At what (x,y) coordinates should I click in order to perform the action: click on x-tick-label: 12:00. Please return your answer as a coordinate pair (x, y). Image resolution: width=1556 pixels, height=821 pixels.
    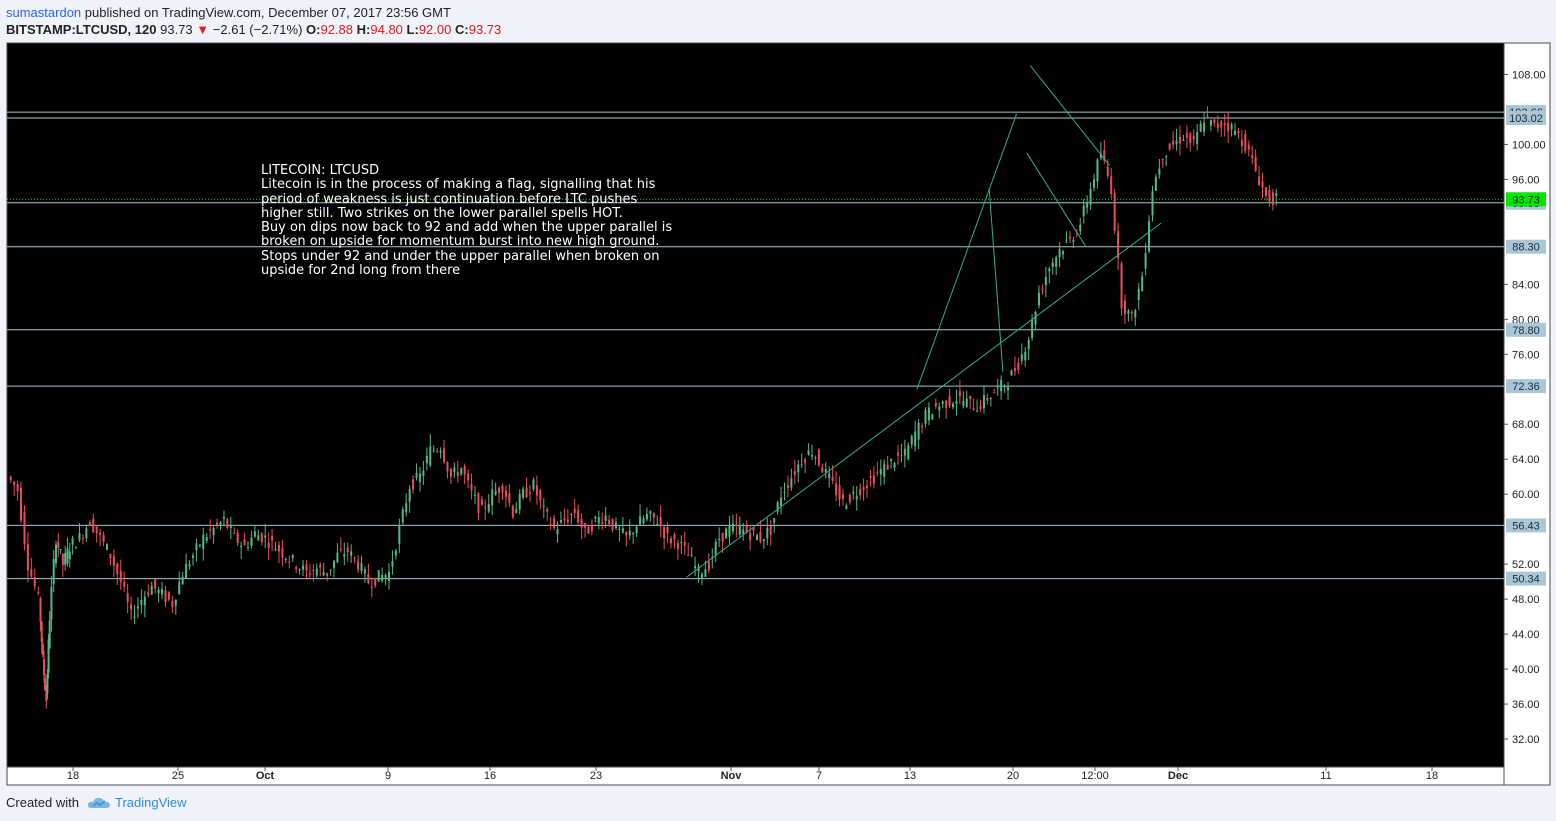
    Looking at the image, I should click on (1095, 776).